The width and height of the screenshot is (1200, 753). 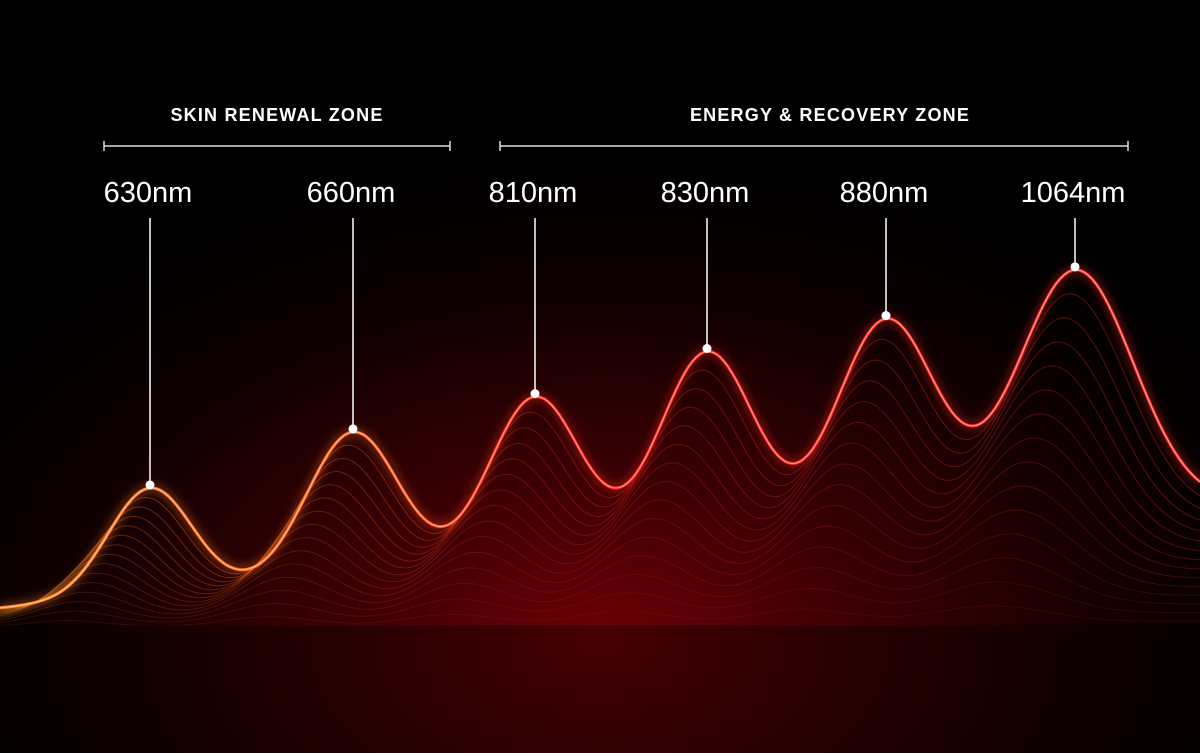 I want to click on wavelength-label: 810nm, so click(x=533, y=193).